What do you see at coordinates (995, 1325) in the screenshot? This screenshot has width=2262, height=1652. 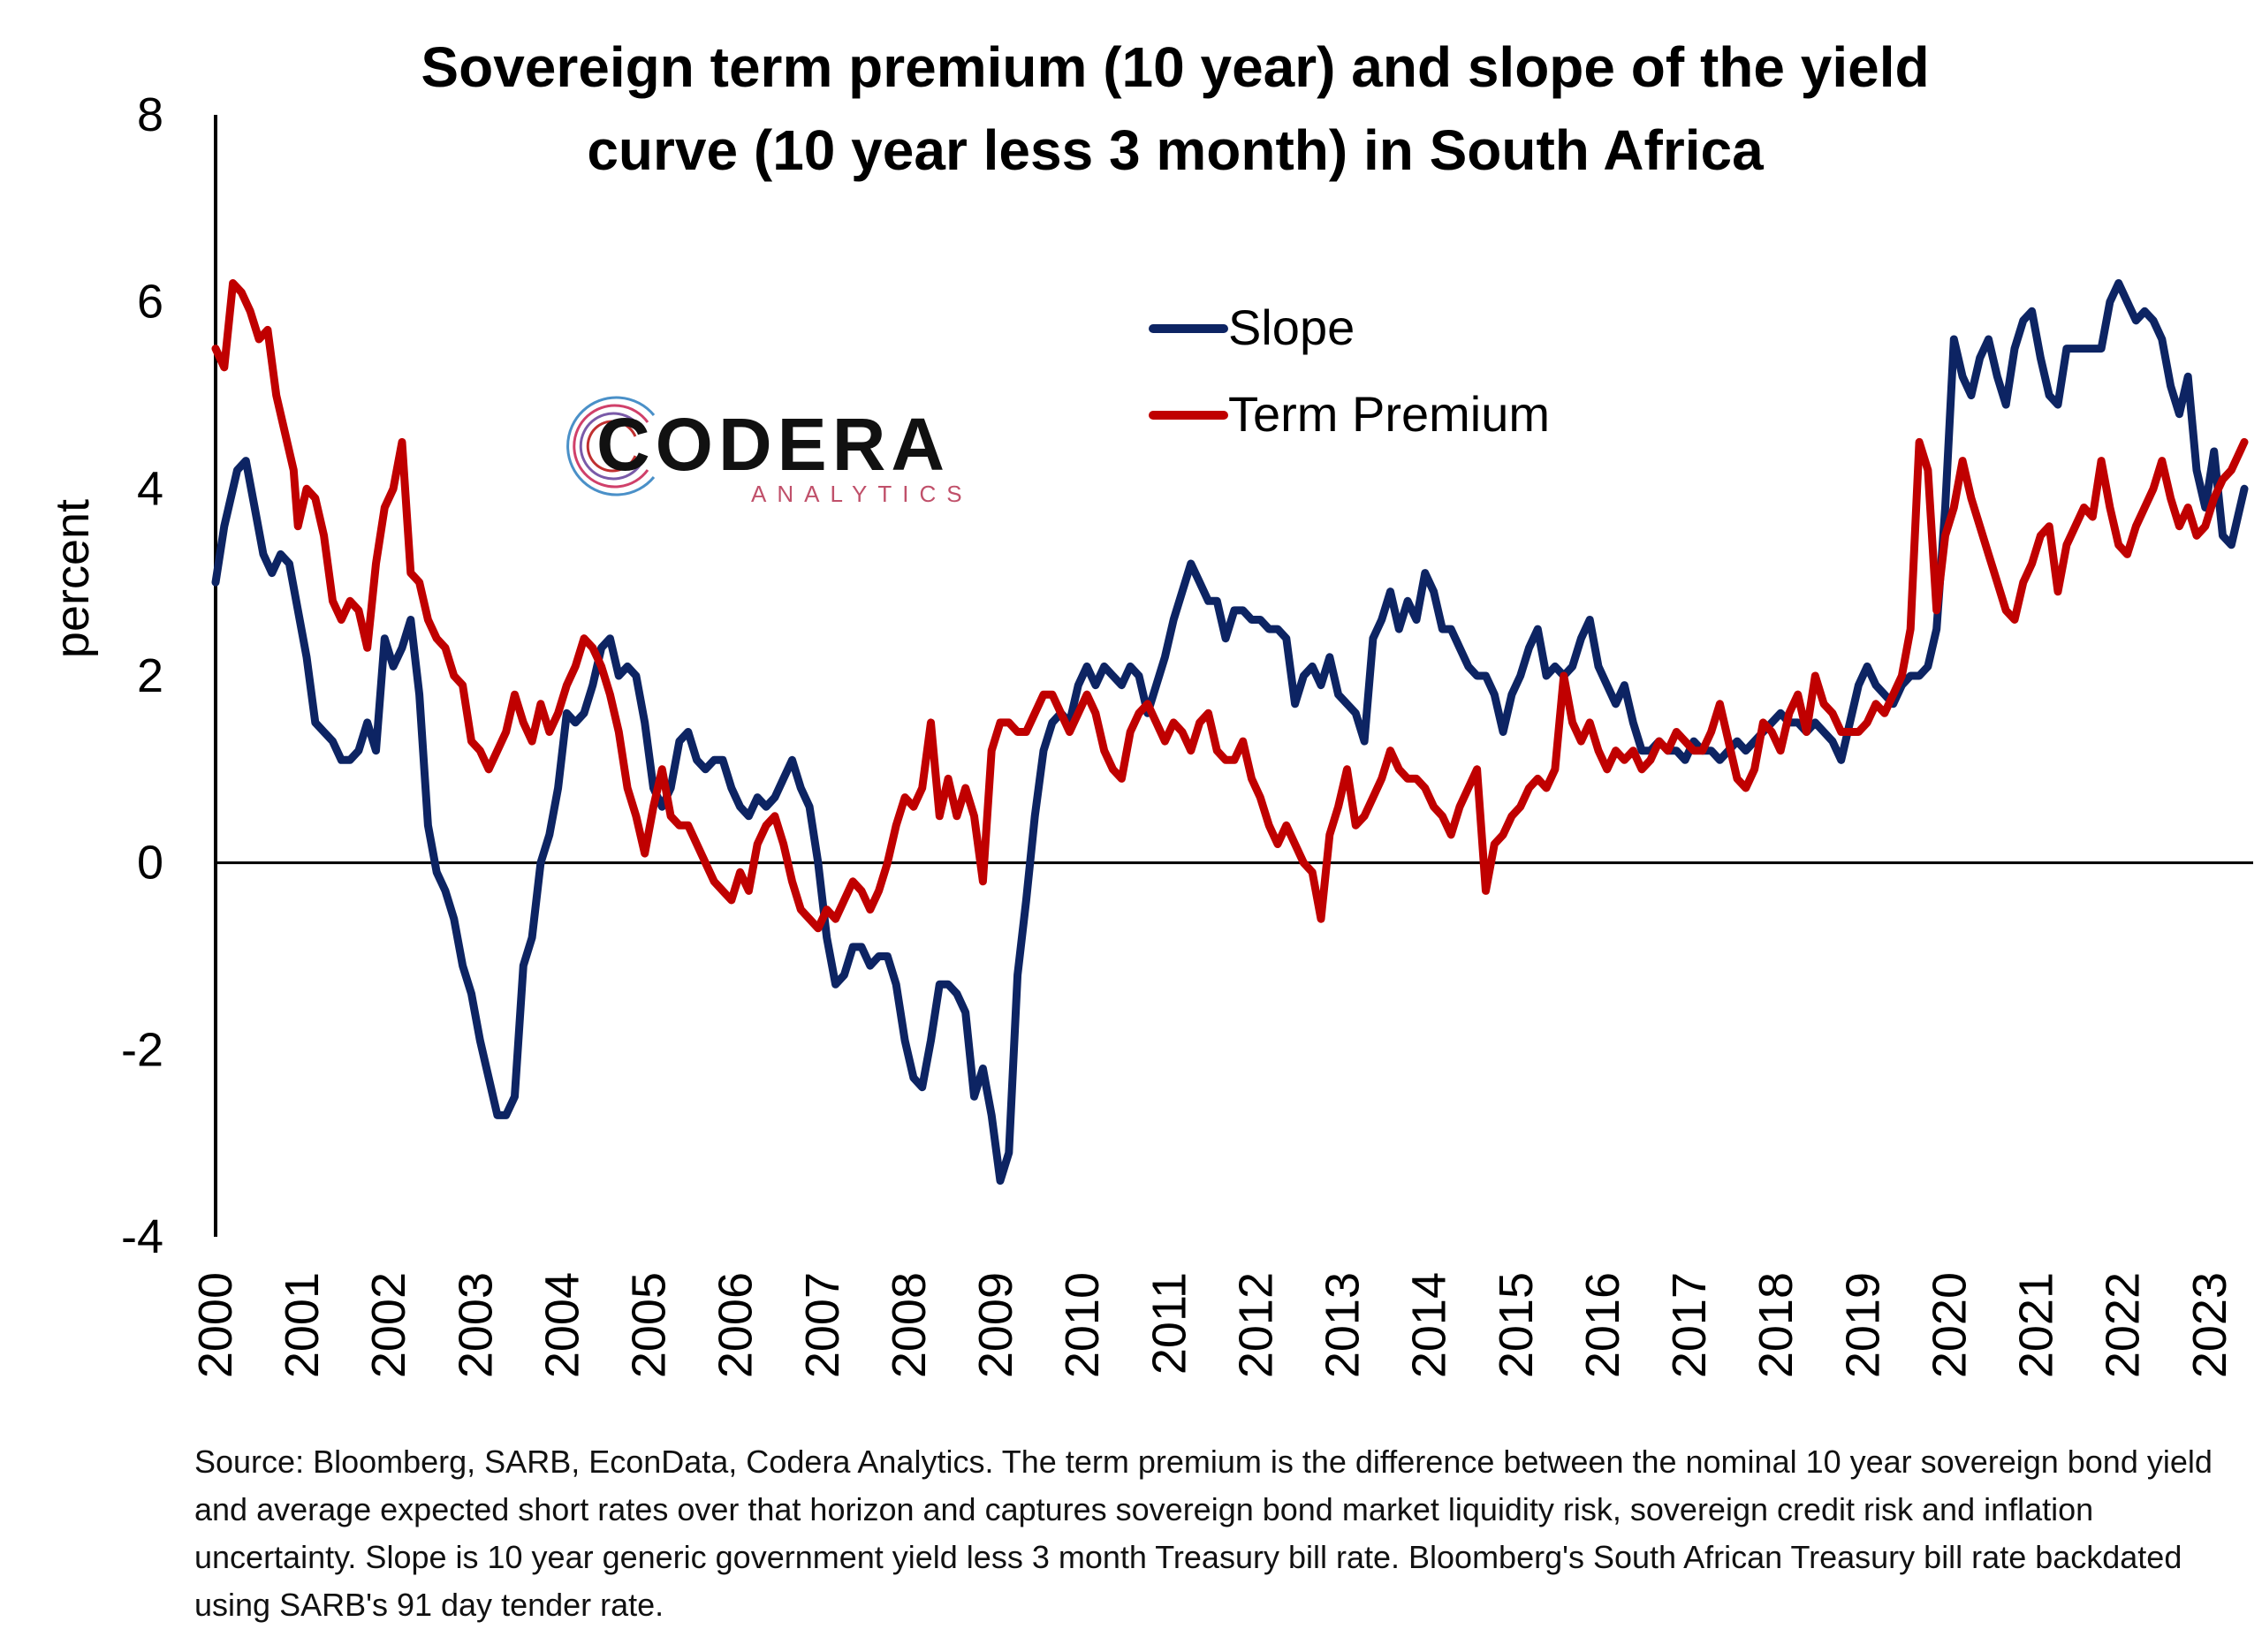 I see `x-tick-label: 2009` at bounding box center [995, 1325].